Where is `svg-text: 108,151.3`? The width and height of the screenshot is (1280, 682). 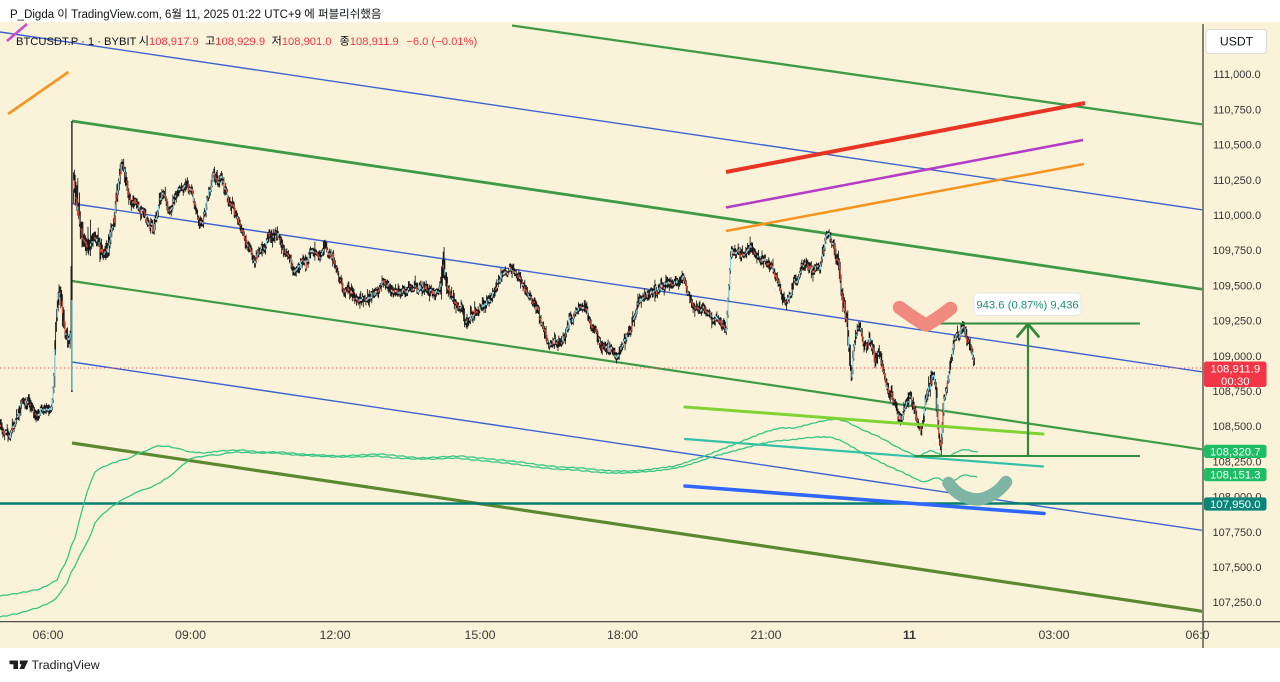
svg-text: 108,151.3 is located at coordinates (1235, 476).